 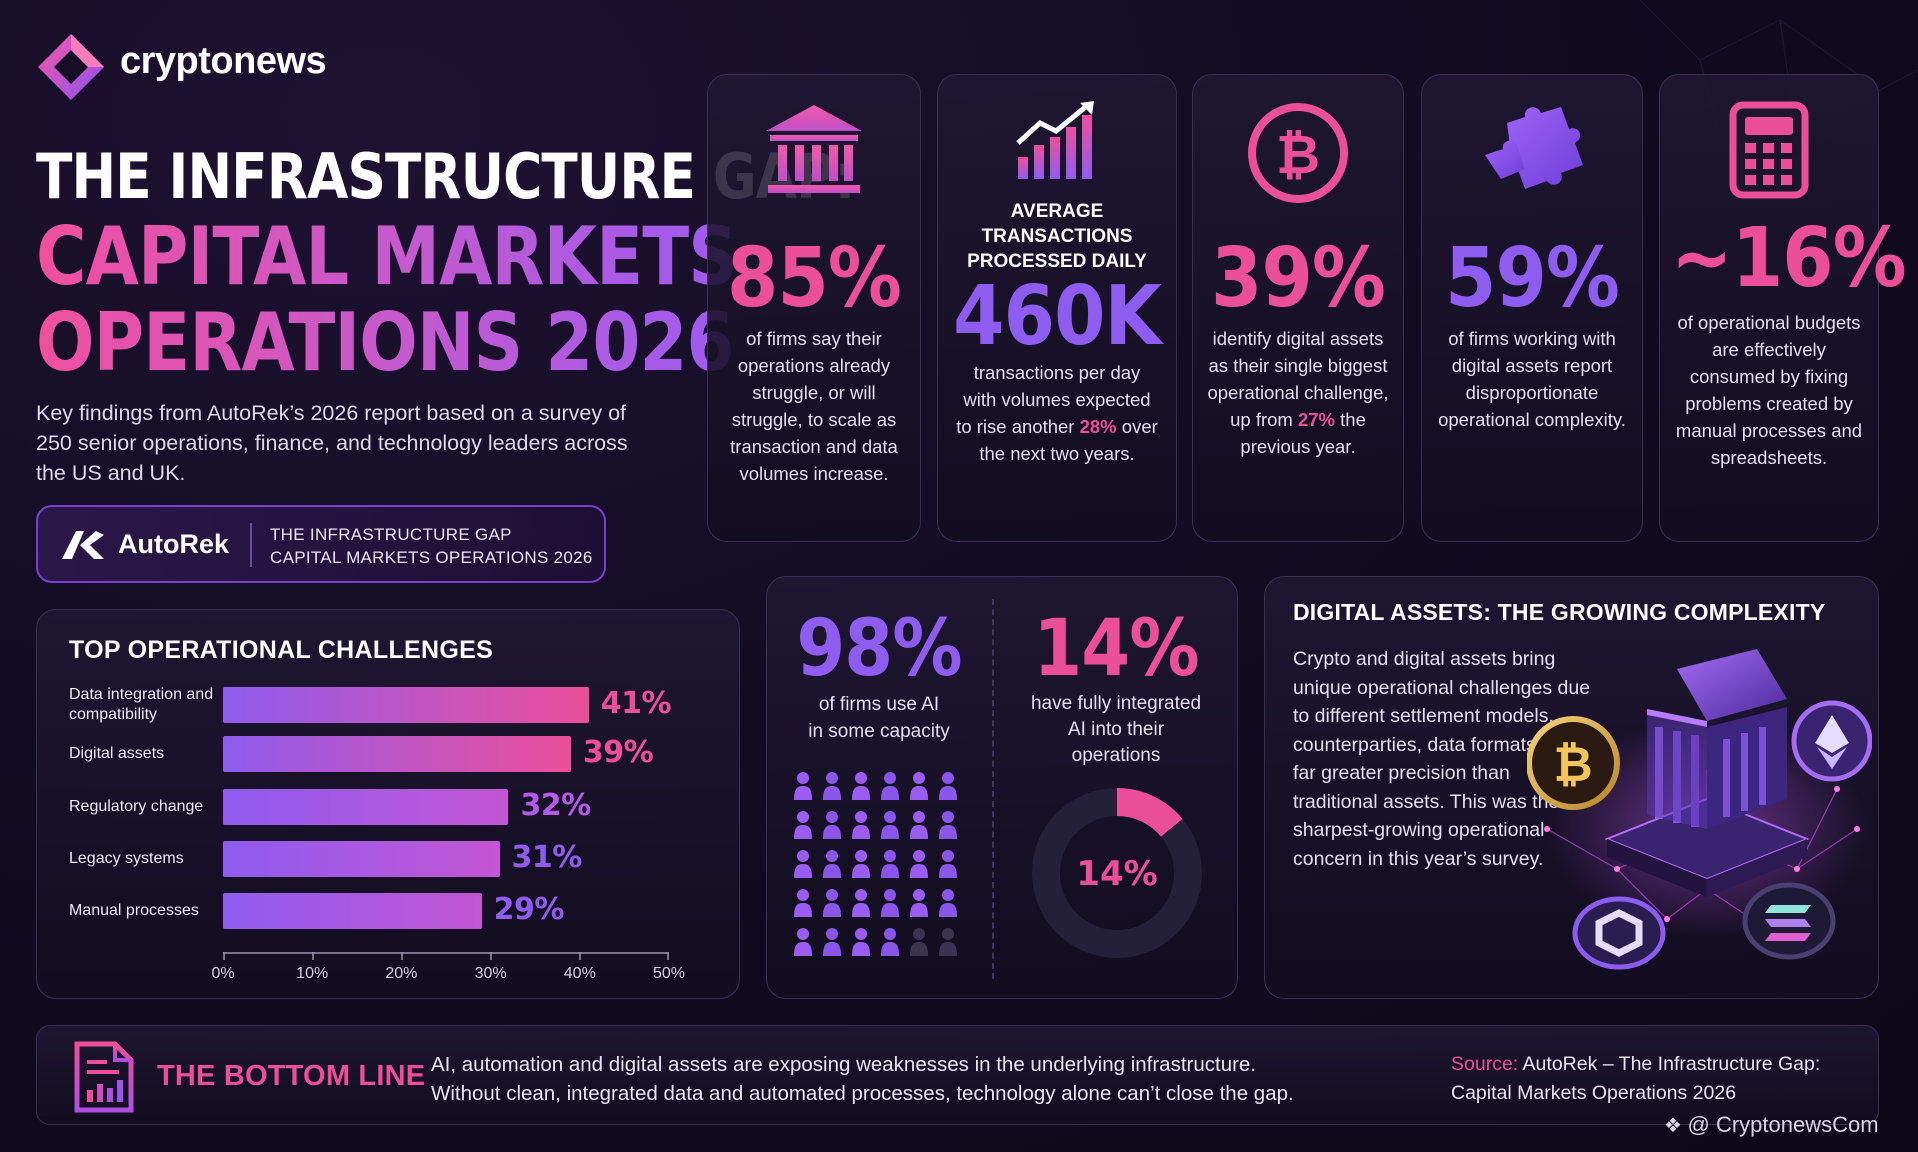 I want to click on source-label: Source:, so click(x=1485, y=1064).